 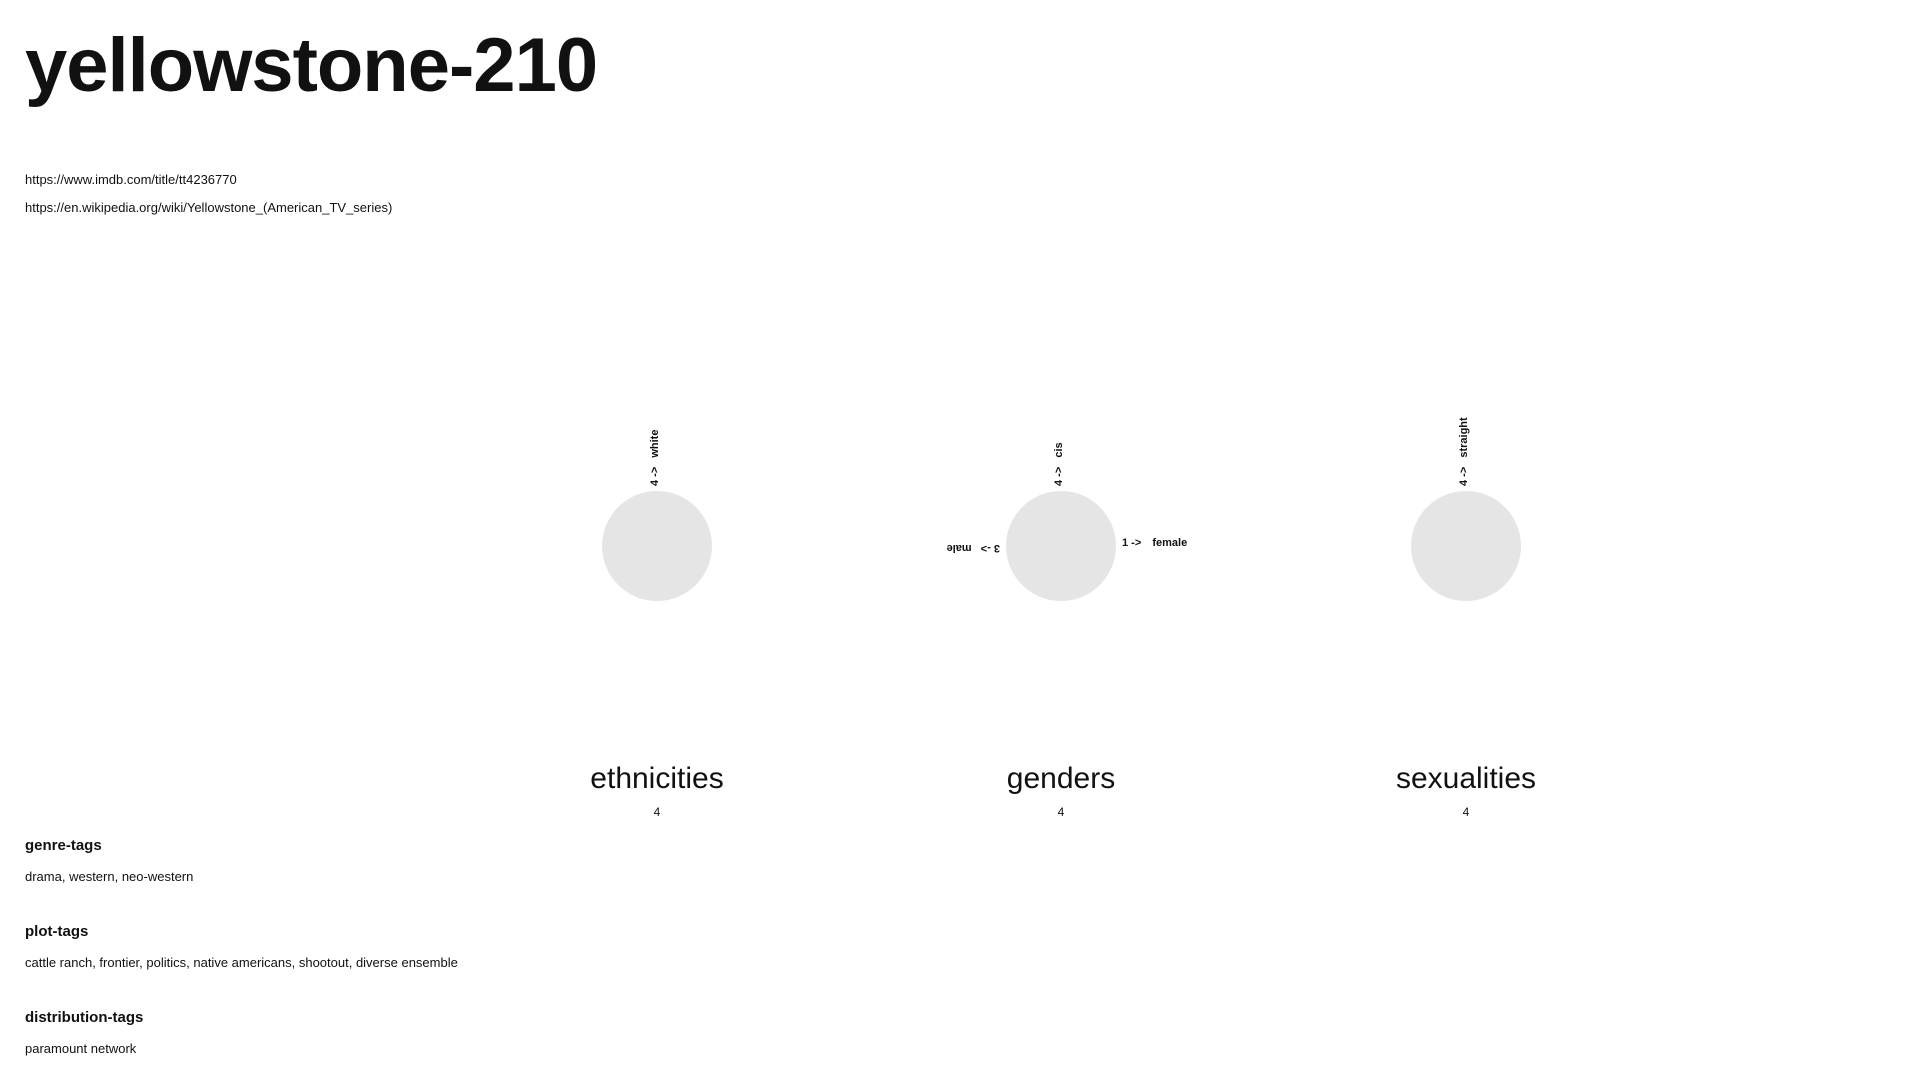 I want to click on ethnicities-circle, so click(x=657, y=546).